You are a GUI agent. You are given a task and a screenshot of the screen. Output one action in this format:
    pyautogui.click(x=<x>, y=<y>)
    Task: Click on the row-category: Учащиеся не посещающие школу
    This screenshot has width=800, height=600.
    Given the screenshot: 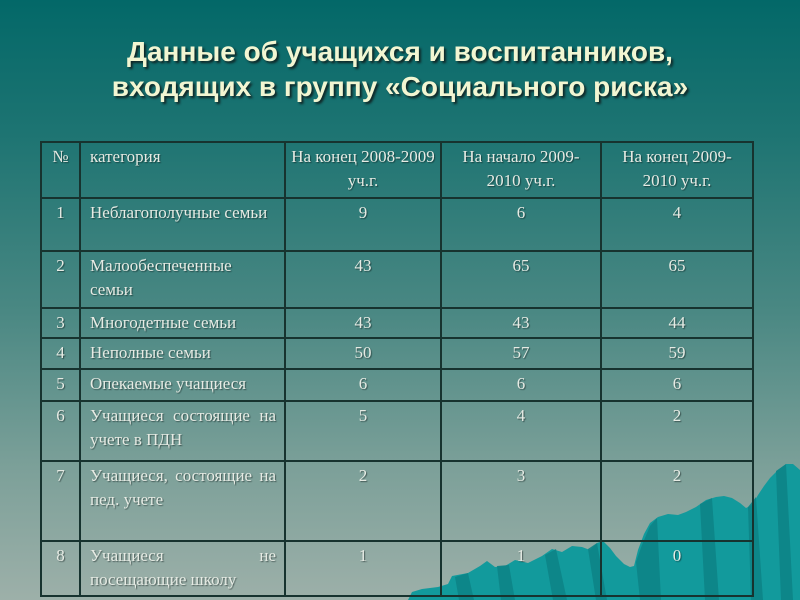 What is the action you would take?
    pyautogui.click(x=182, y=568)
    